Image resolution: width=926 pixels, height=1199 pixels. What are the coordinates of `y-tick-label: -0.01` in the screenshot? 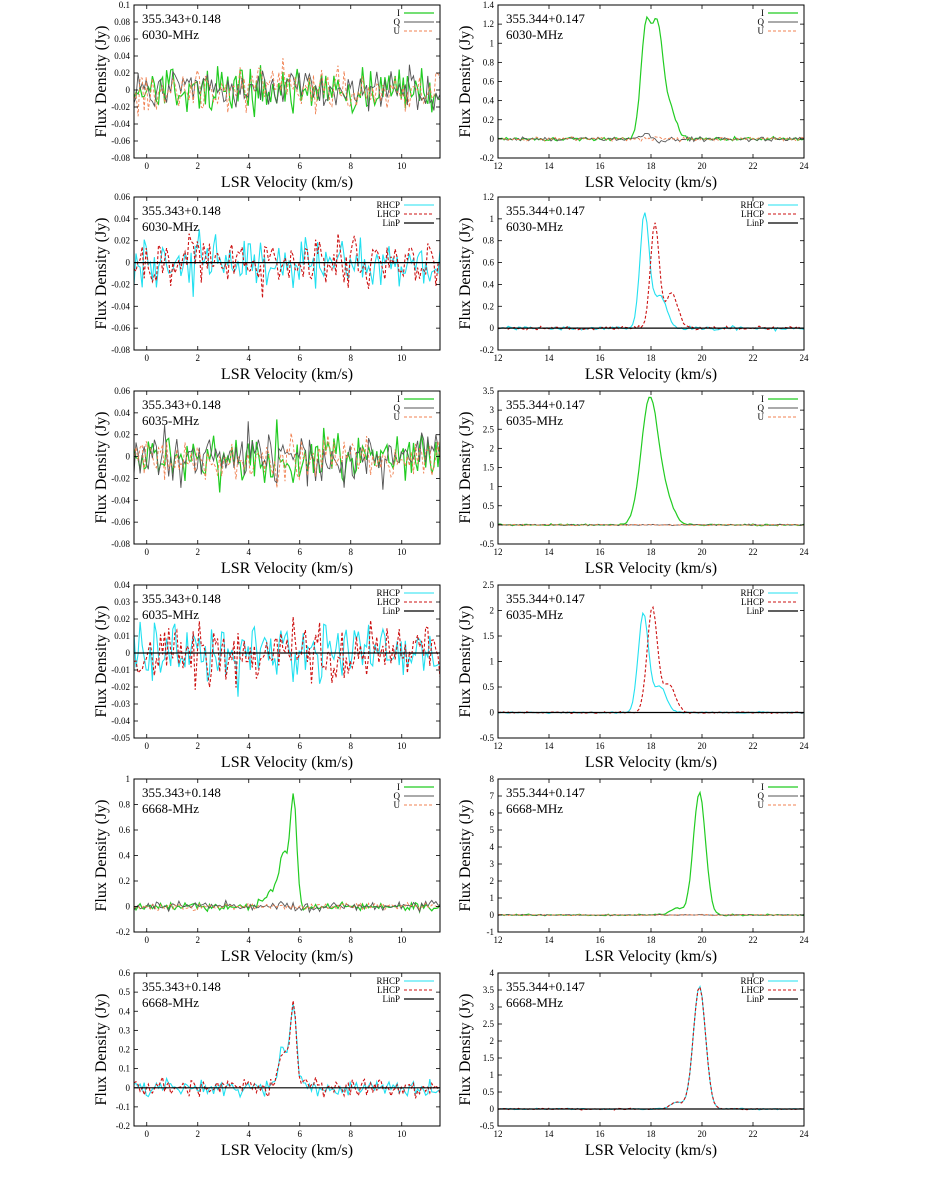 It's located at (120, 670).